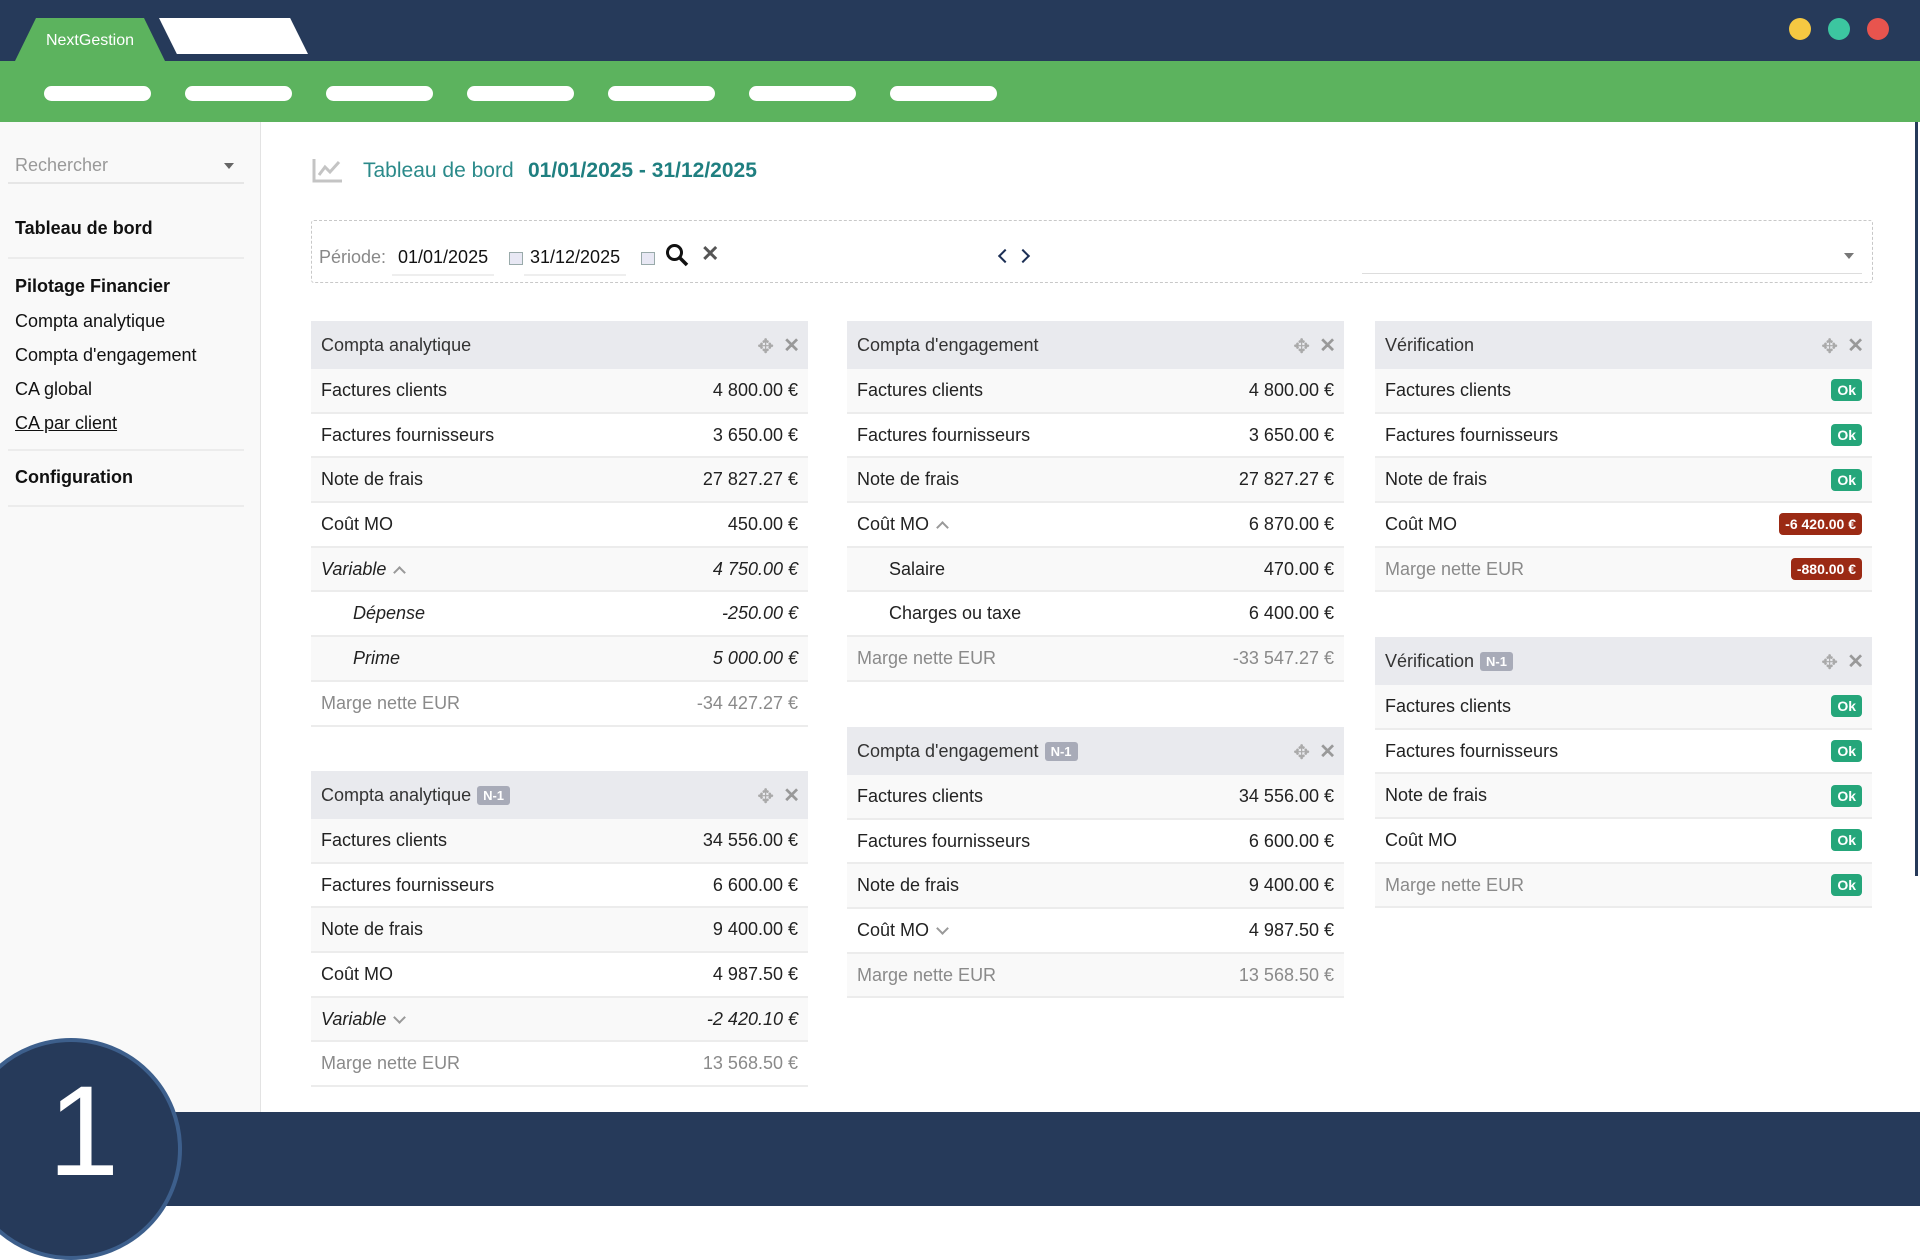 This screenshot has width=1920, height=1260. I want to click on table-row: Variable -2 420.10 €, so click(559, 1020).